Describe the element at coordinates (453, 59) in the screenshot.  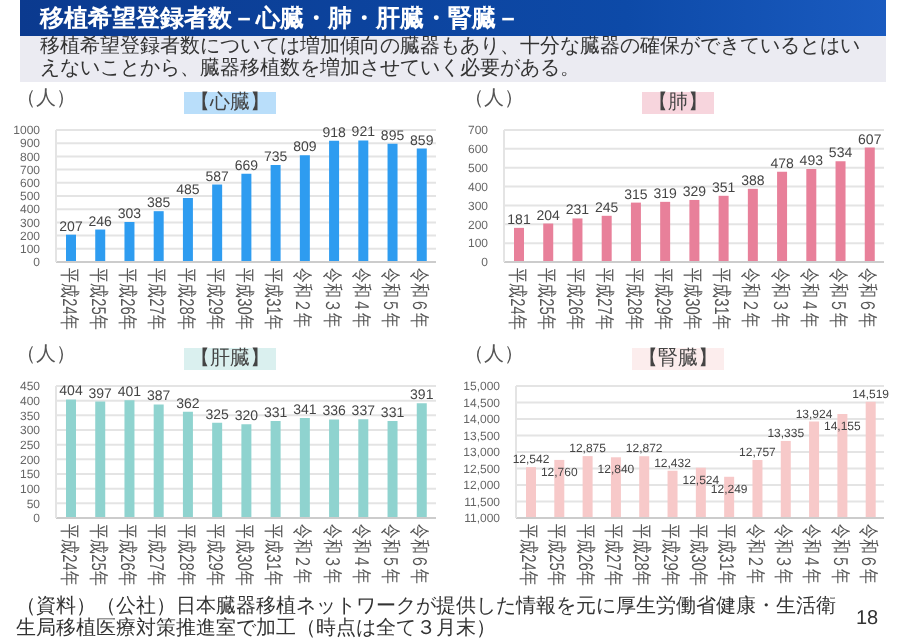
I see `text: 移植希望登録者数については増加傾向の臓器もあり、十分な臓器の確保ができているとはいえないことから、臓器移植数を増加させていく必要がある。` at that location.